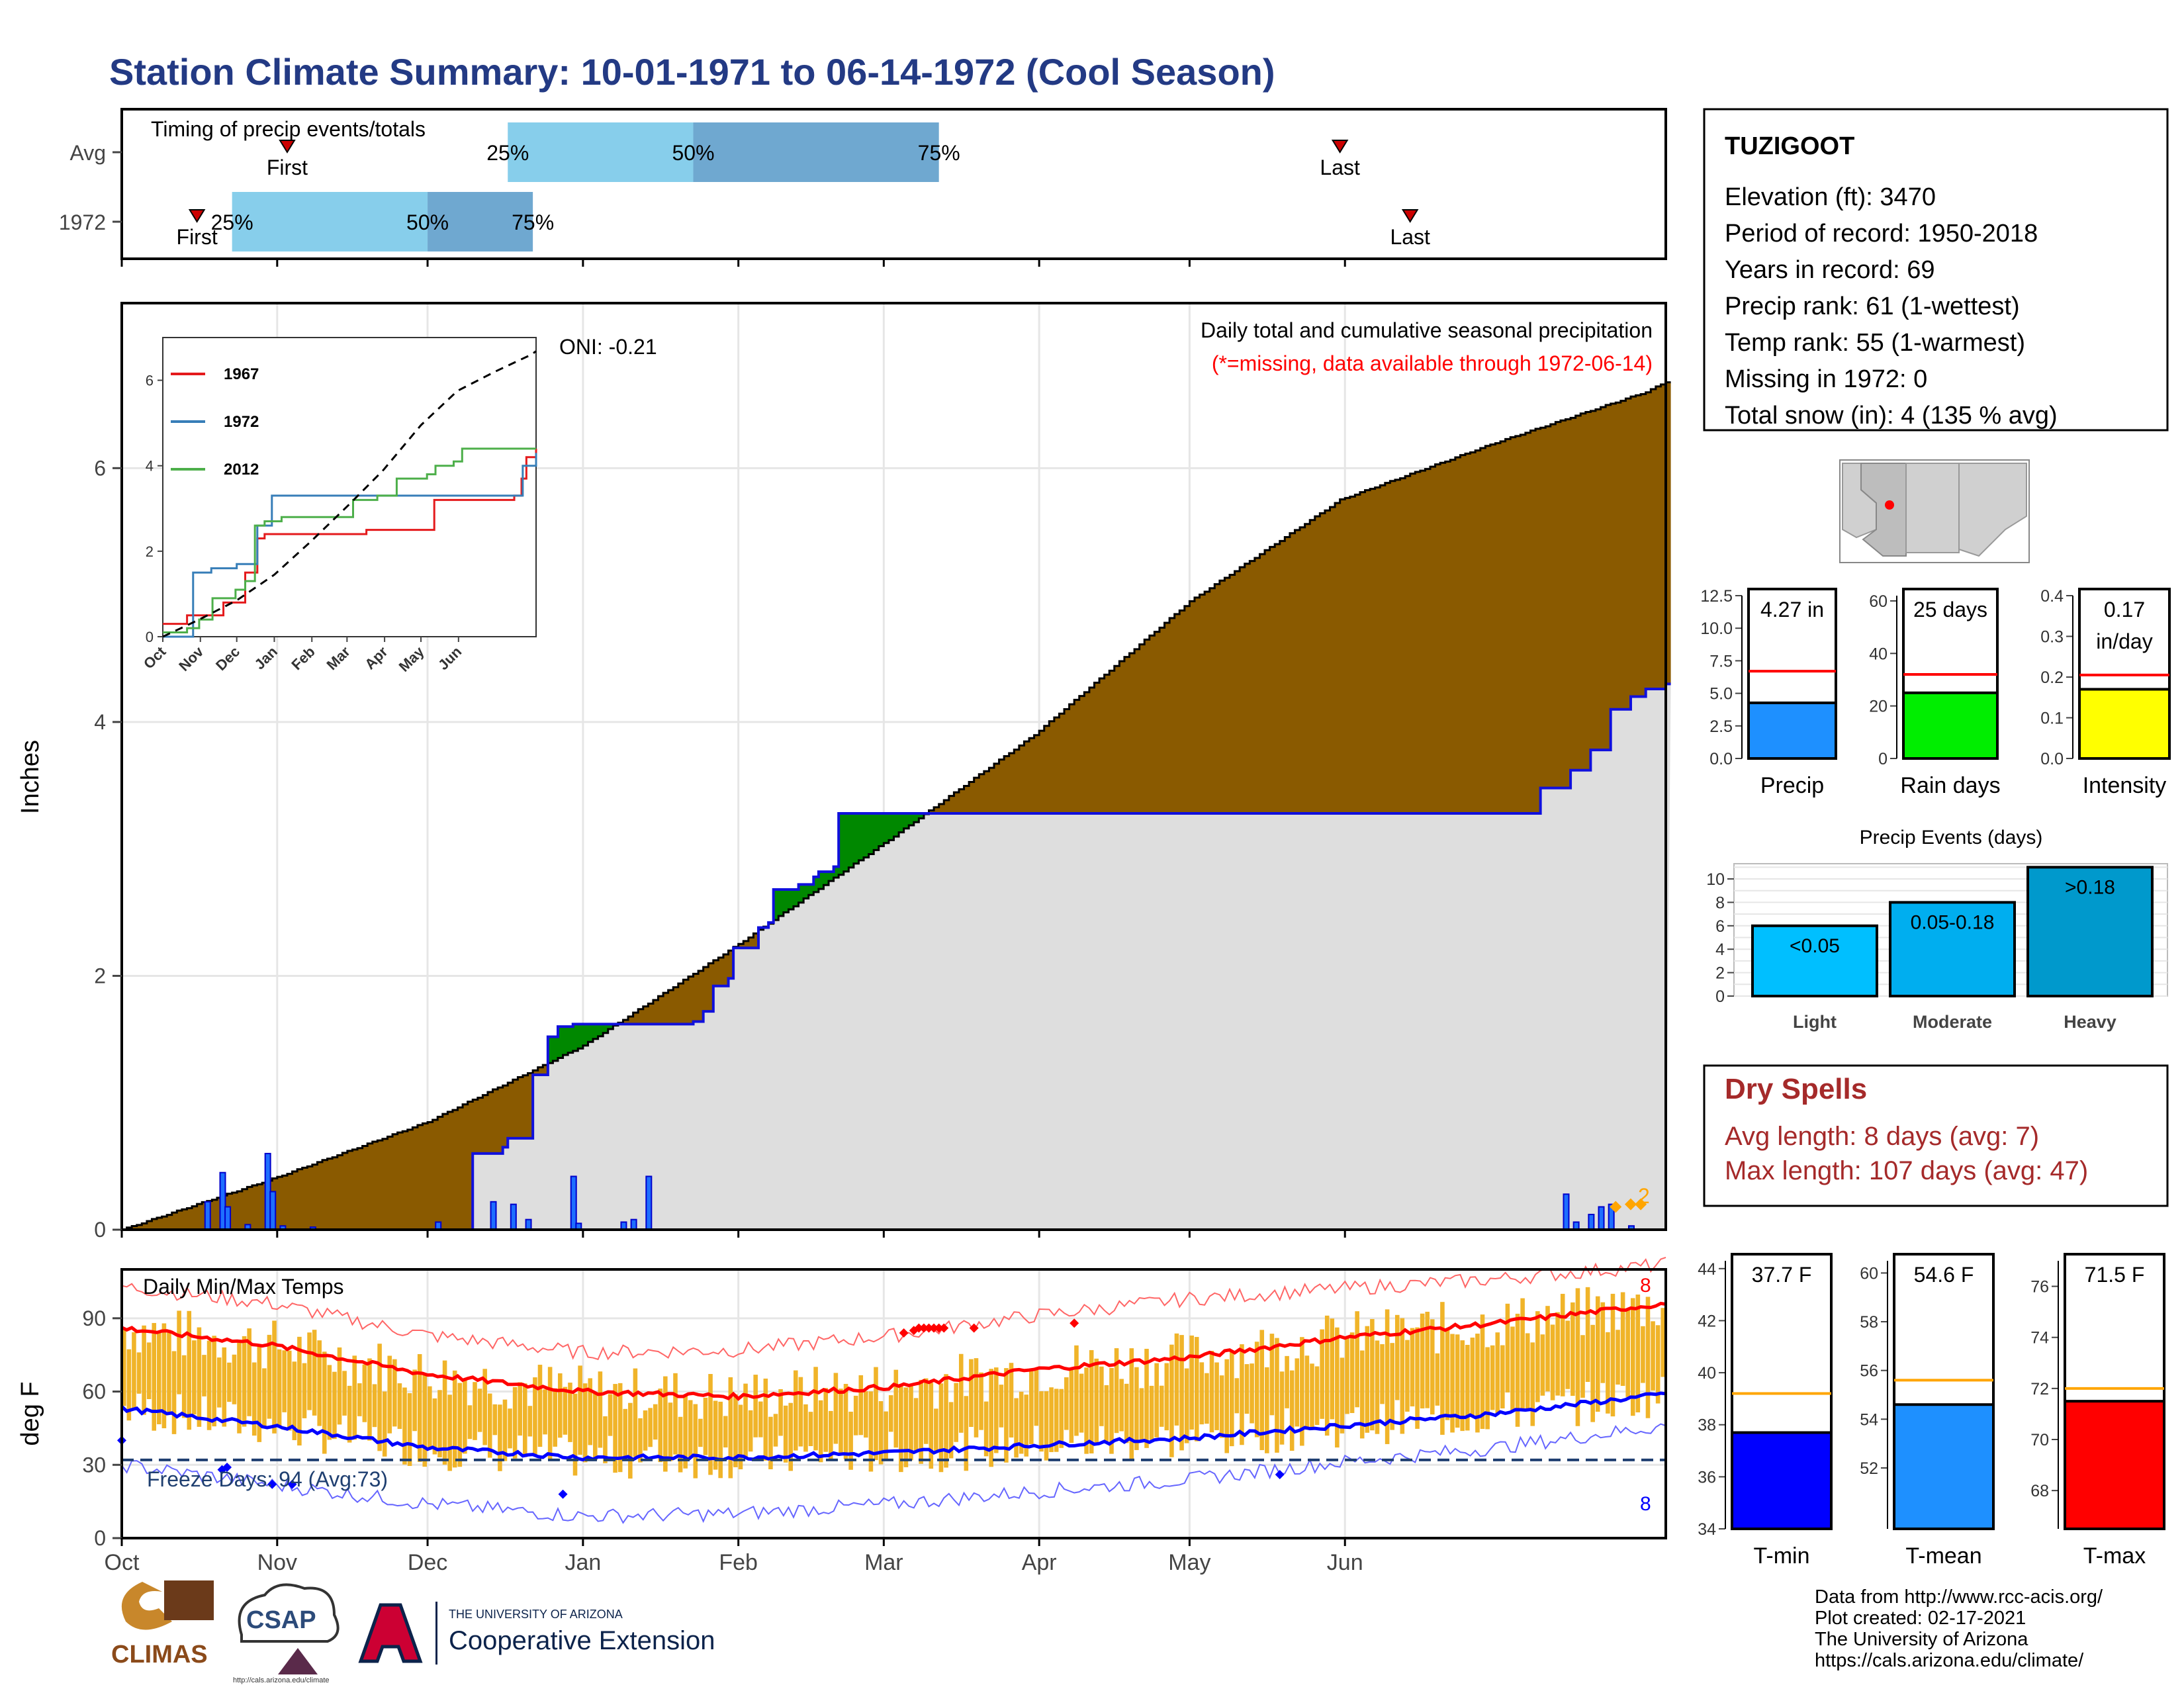  What do you see at coordinates (277, 1563) in the screenshot?
I see `month-tick-label: Nov` at bounding box center [277, 1563].